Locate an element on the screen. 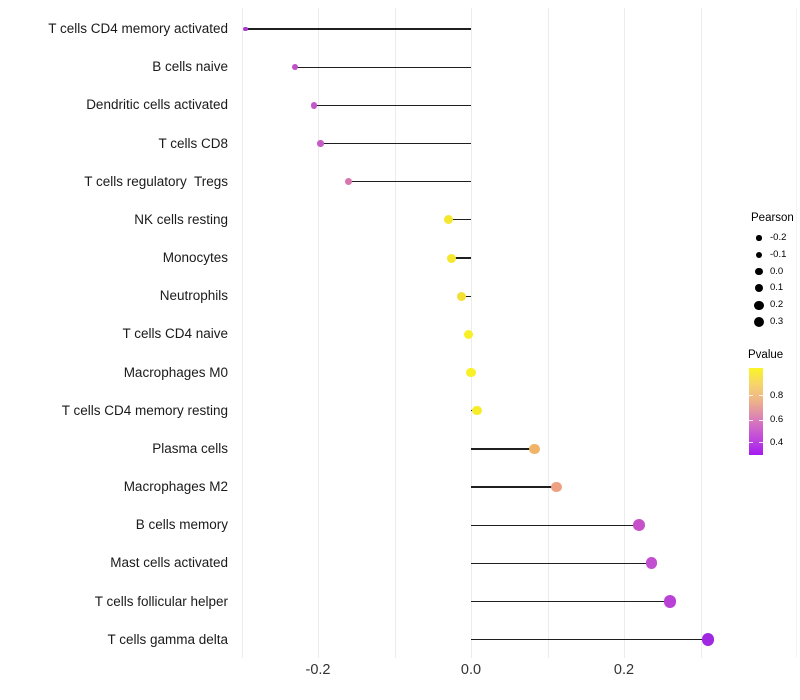 The height and width of the screenshot is (700, 800). legend-size-label: -0.2 is located at coordinates (778, 237).